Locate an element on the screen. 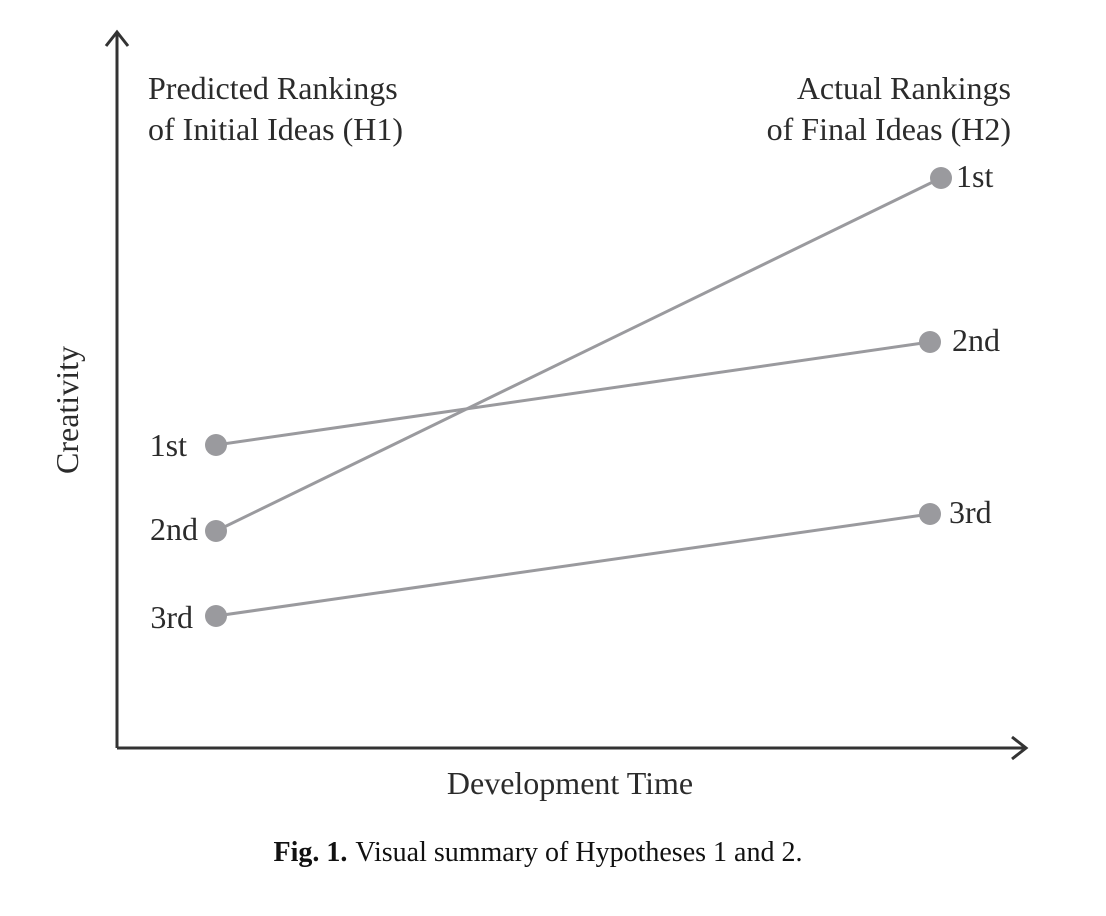  right-header: Actual Rankings is located at coordinates (904, 88).